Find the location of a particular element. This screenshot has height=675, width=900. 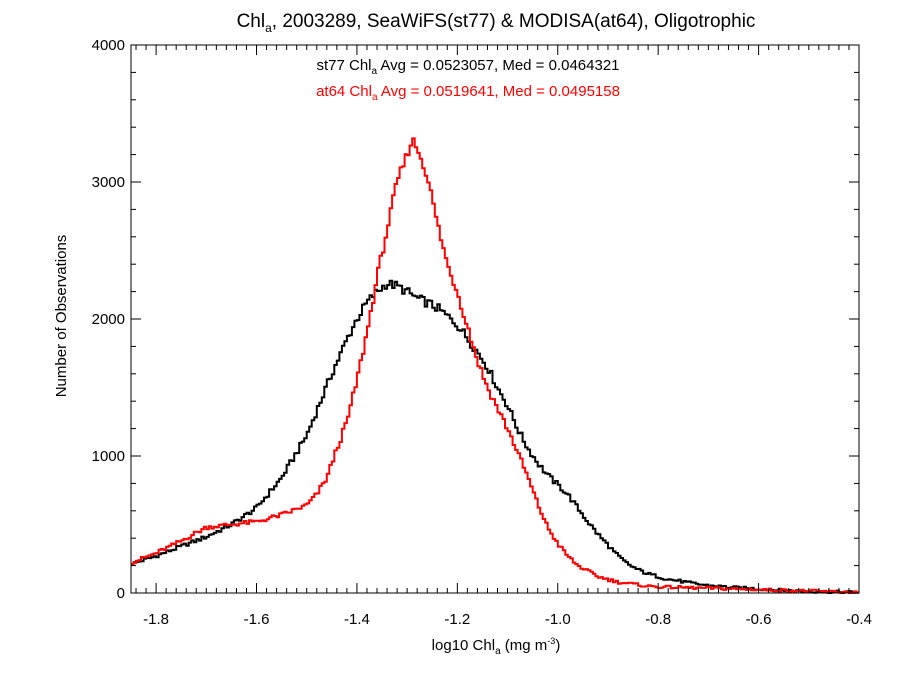

y-tick-label: 0 is located at coordinates (121, 593).